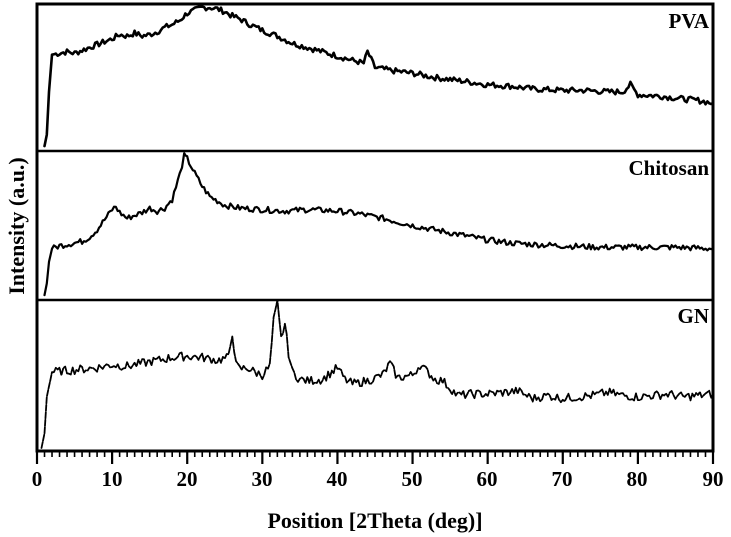 This screenshot has width=731, height=537. I want to click on x-tick-label: 20, so click(187, 479).